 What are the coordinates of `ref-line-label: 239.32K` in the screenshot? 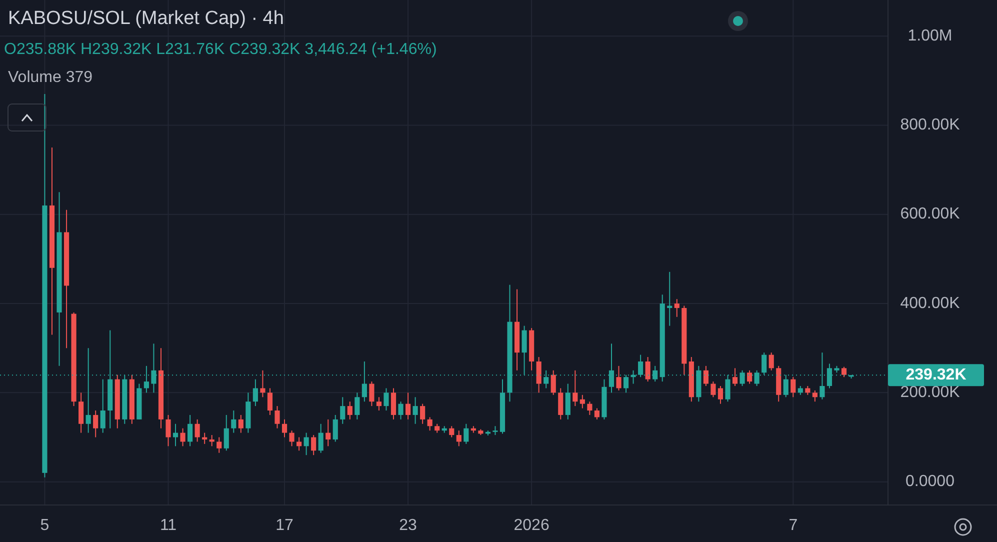 It's located at (936, 375).